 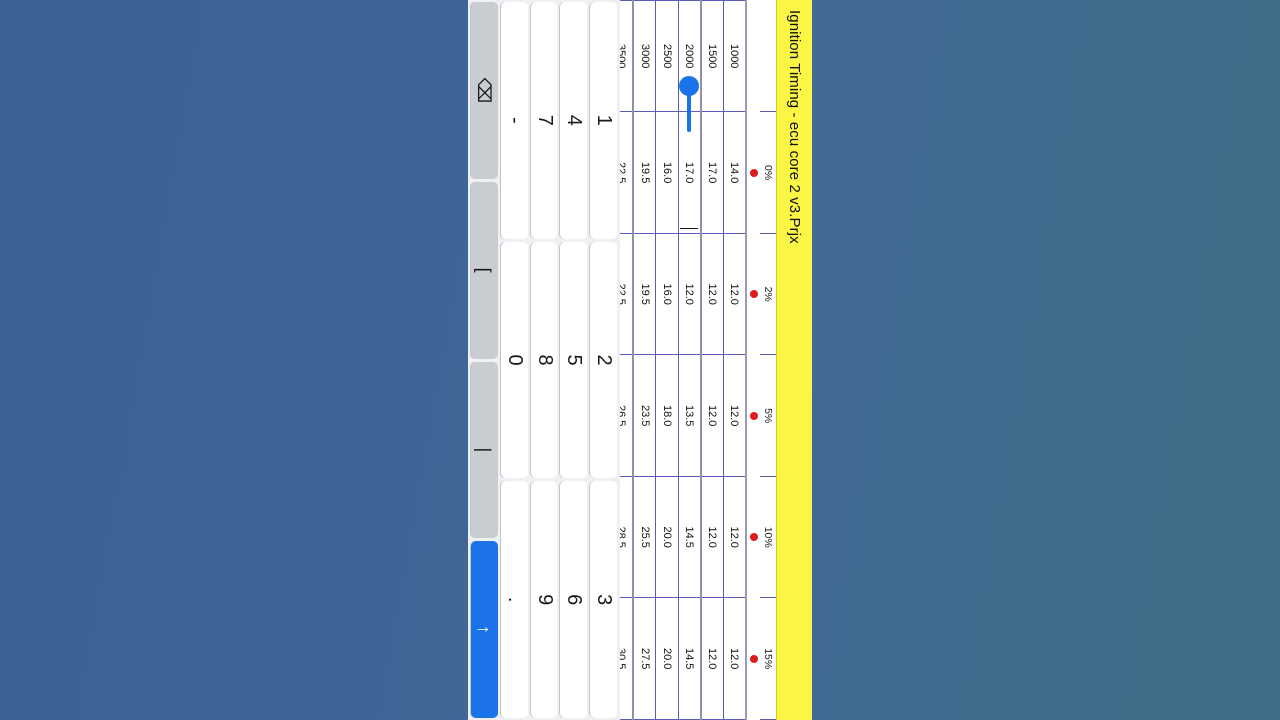 I want to click on backspace-icon: ⌫, so click(x=484, y=90).